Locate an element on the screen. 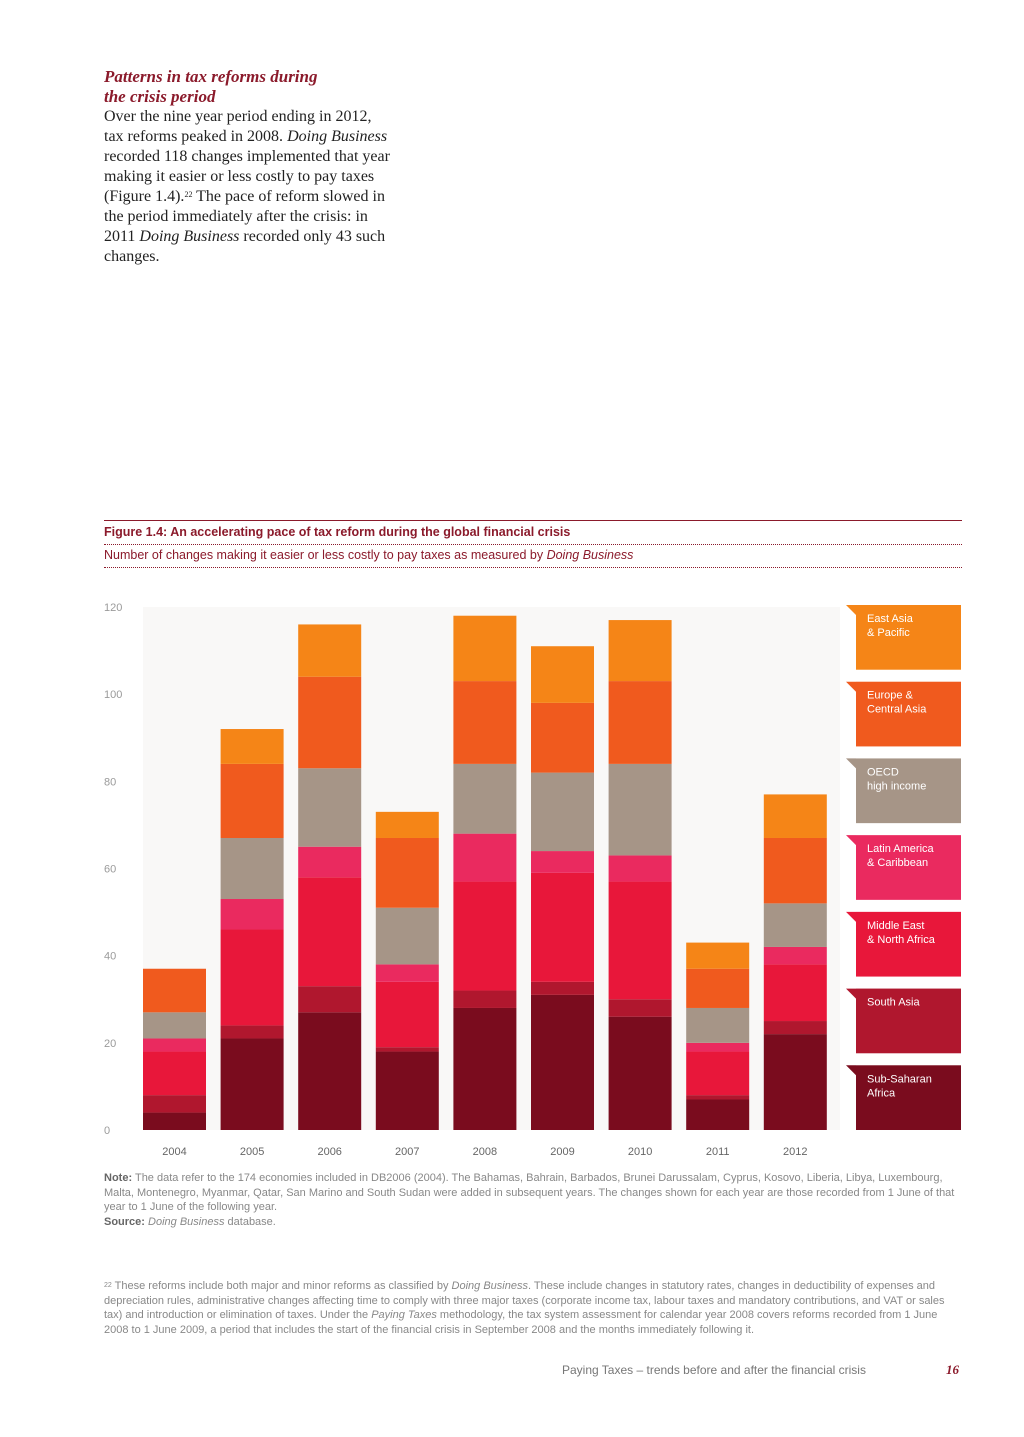  legend-label: OECD is located at coordinates (883, 772).